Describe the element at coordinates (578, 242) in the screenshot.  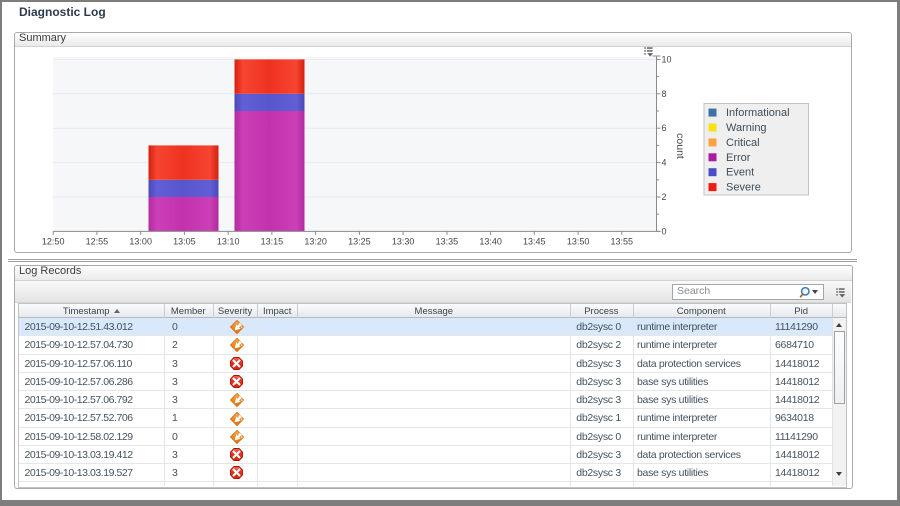
I see `svg-text: 13:50` at that location.